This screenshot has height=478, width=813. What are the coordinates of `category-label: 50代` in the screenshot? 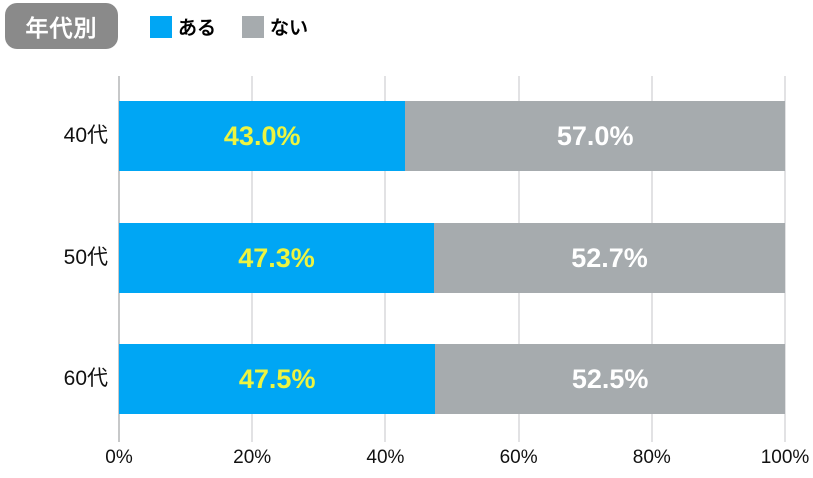 It's located at (85, 257).